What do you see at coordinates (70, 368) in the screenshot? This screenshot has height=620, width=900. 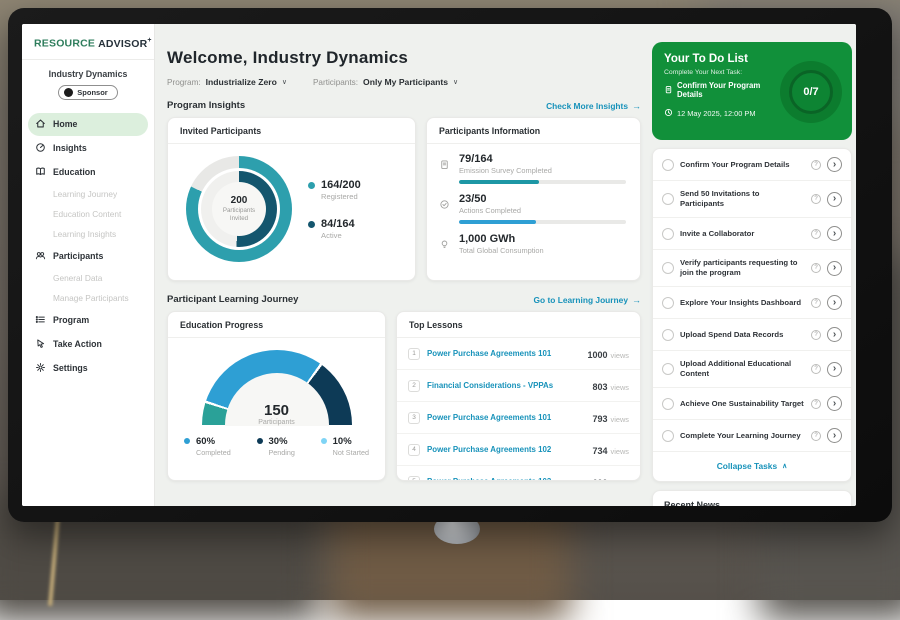 I see `sidebar-item-label: Settings` at bounding box center [70, 368].